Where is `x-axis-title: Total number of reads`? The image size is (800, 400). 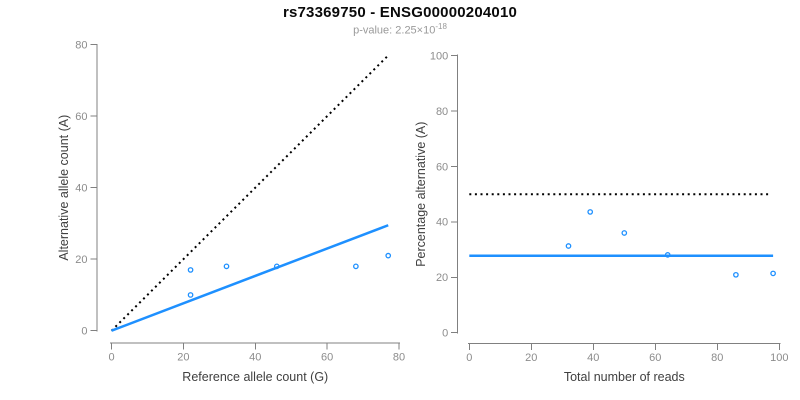 x-axis-title: Total number of reads is located at coordinates (624, 377).